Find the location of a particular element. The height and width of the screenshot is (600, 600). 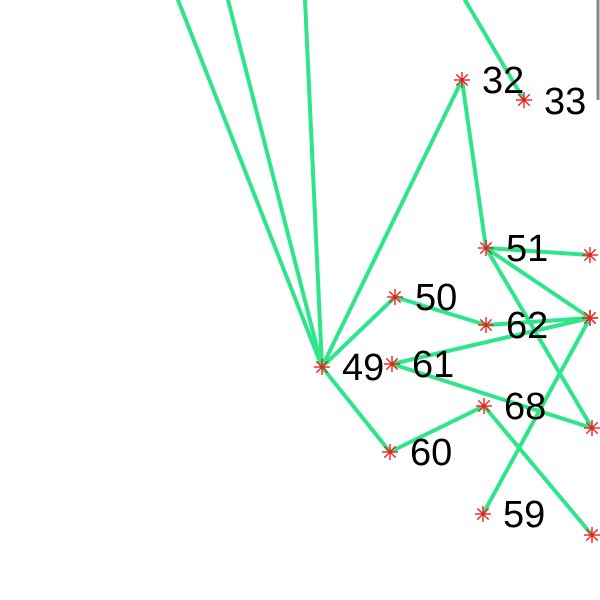

node-R5 is located at coordinates (592, 535).